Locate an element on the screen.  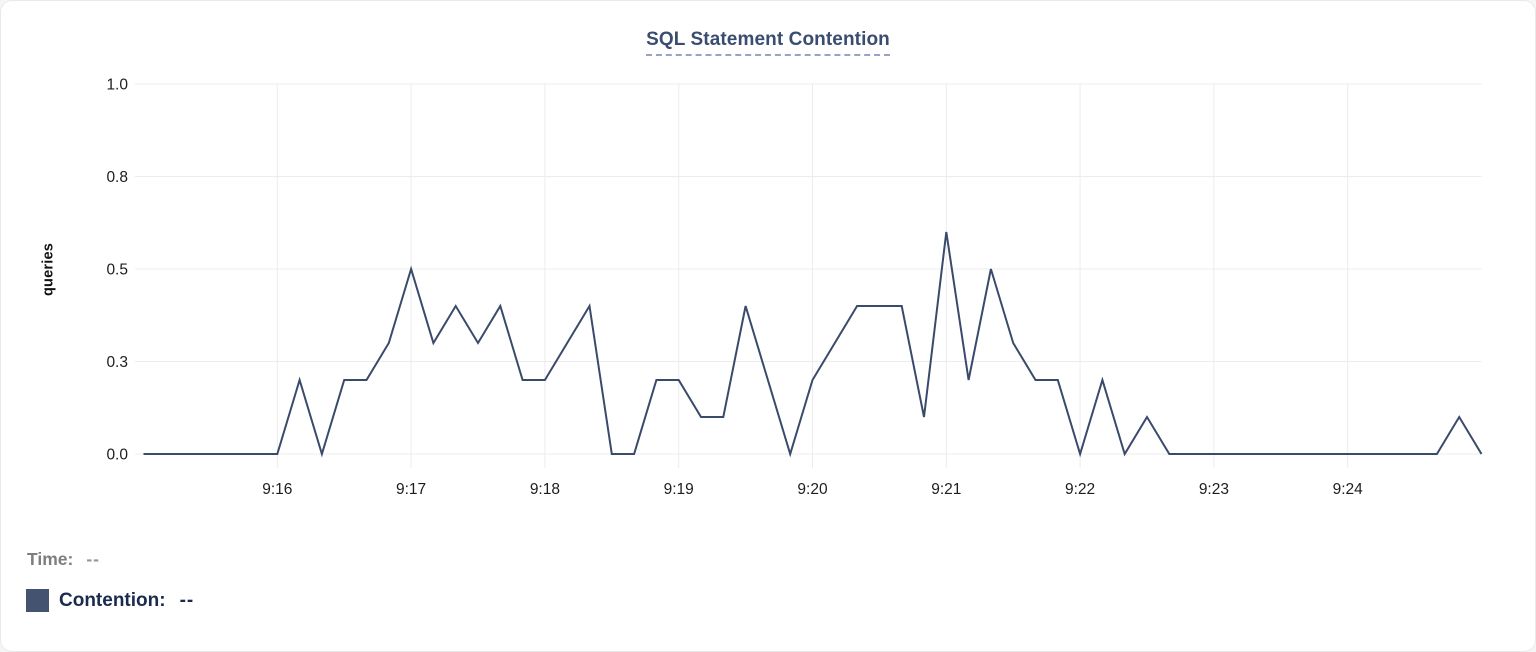
x-tick-label: 9:17 is located at coordinates (411, 489).